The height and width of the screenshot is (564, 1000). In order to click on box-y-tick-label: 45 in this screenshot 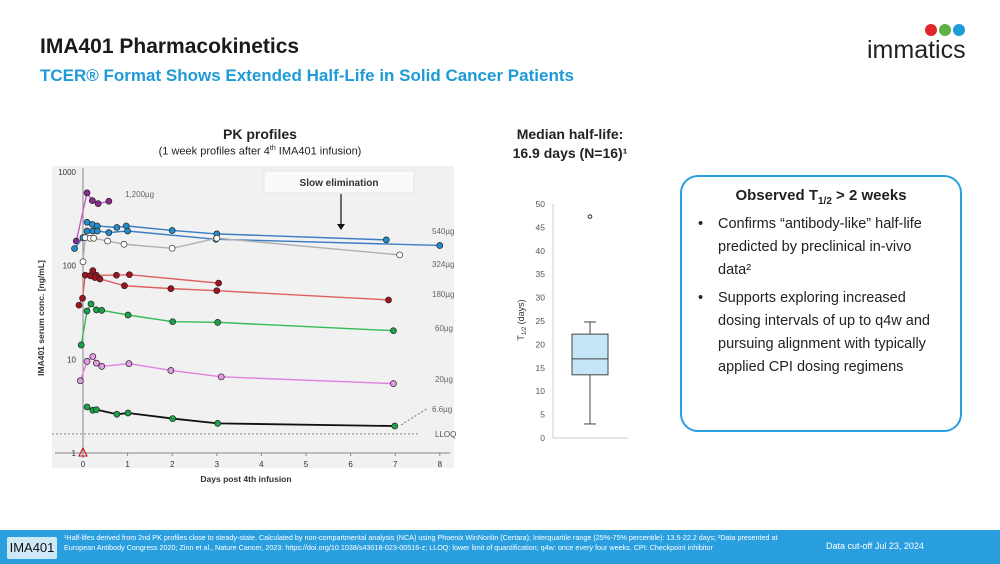, I will do `click(541, 227)`.